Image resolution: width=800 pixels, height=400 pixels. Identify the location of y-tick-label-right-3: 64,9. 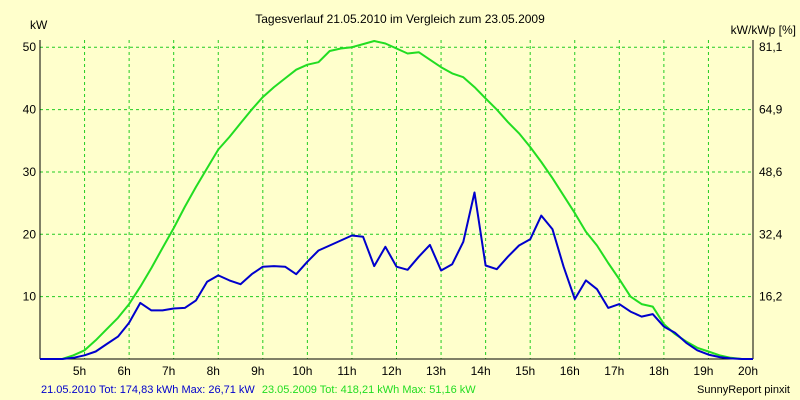
(771, 110).